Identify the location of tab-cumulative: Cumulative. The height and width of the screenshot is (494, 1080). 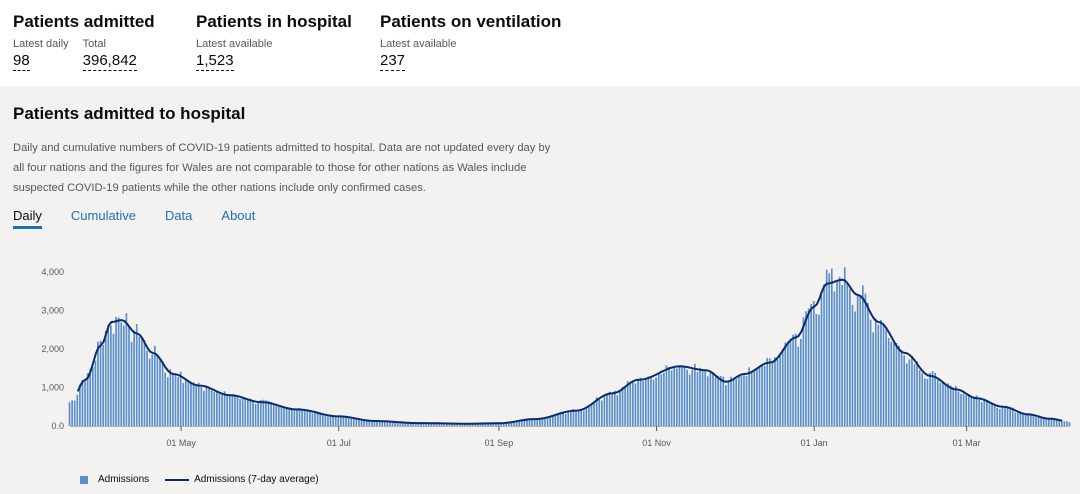
(103, 215).